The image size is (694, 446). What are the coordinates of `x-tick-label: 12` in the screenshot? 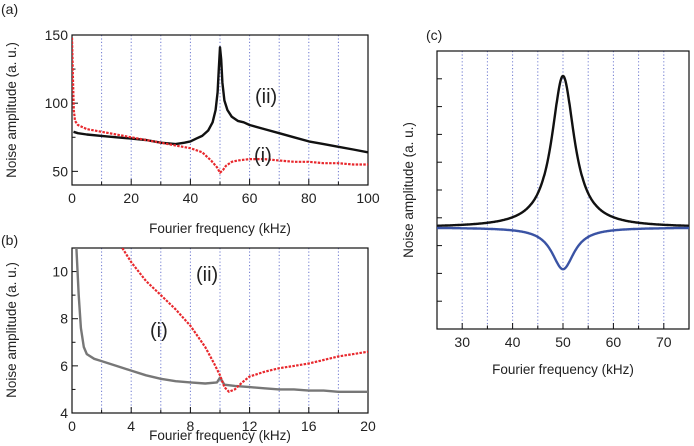 It's located at (250, 426).